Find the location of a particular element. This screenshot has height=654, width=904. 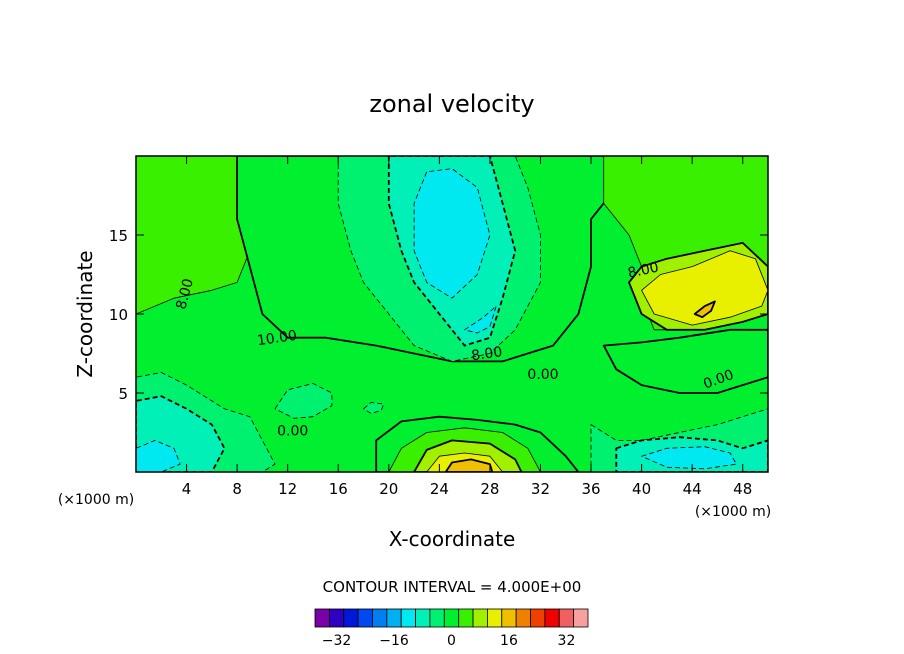

contour-label-3: 8.00 is located at coordinates (486, 354).